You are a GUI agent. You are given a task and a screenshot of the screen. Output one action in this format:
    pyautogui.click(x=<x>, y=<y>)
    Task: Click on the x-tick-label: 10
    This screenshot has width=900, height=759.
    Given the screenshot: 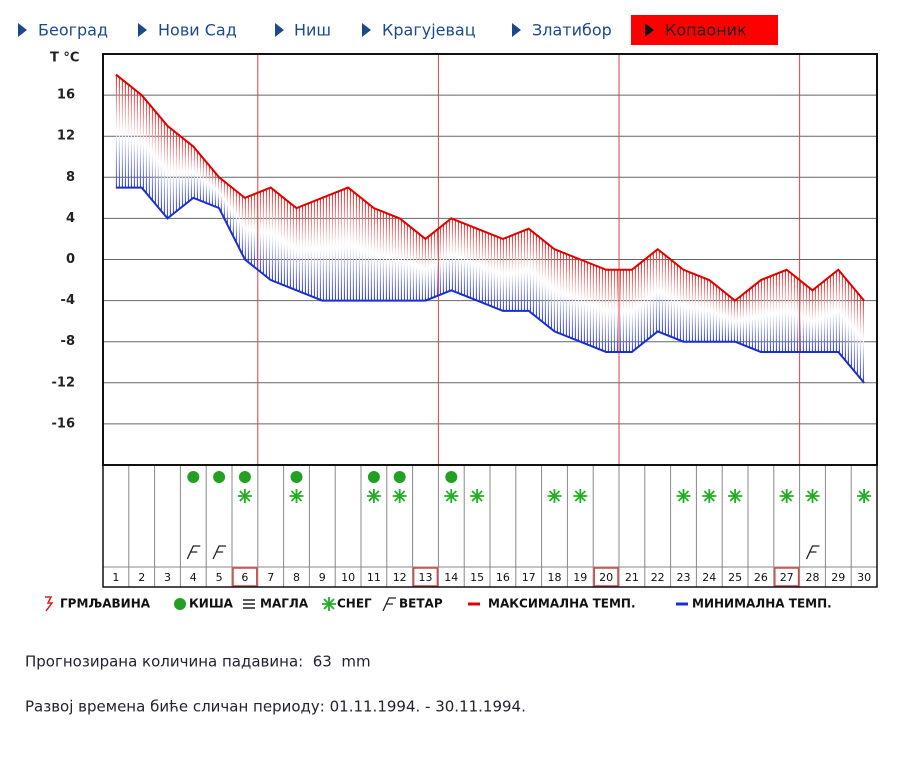 What is the action you would take?
    pyautogui.click(x=348, y=577)
    